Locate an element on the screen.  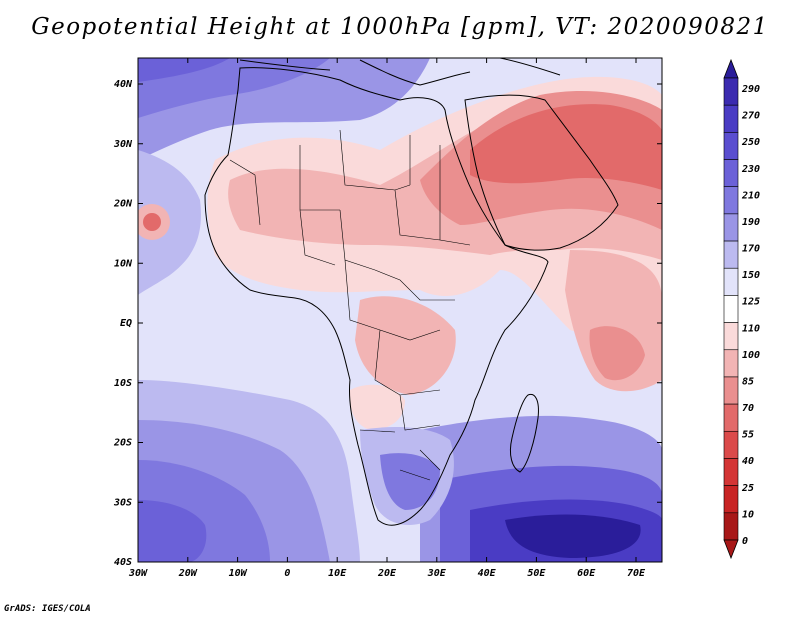
colorbar-label-10: 10 is located at coordinates (748, 514).